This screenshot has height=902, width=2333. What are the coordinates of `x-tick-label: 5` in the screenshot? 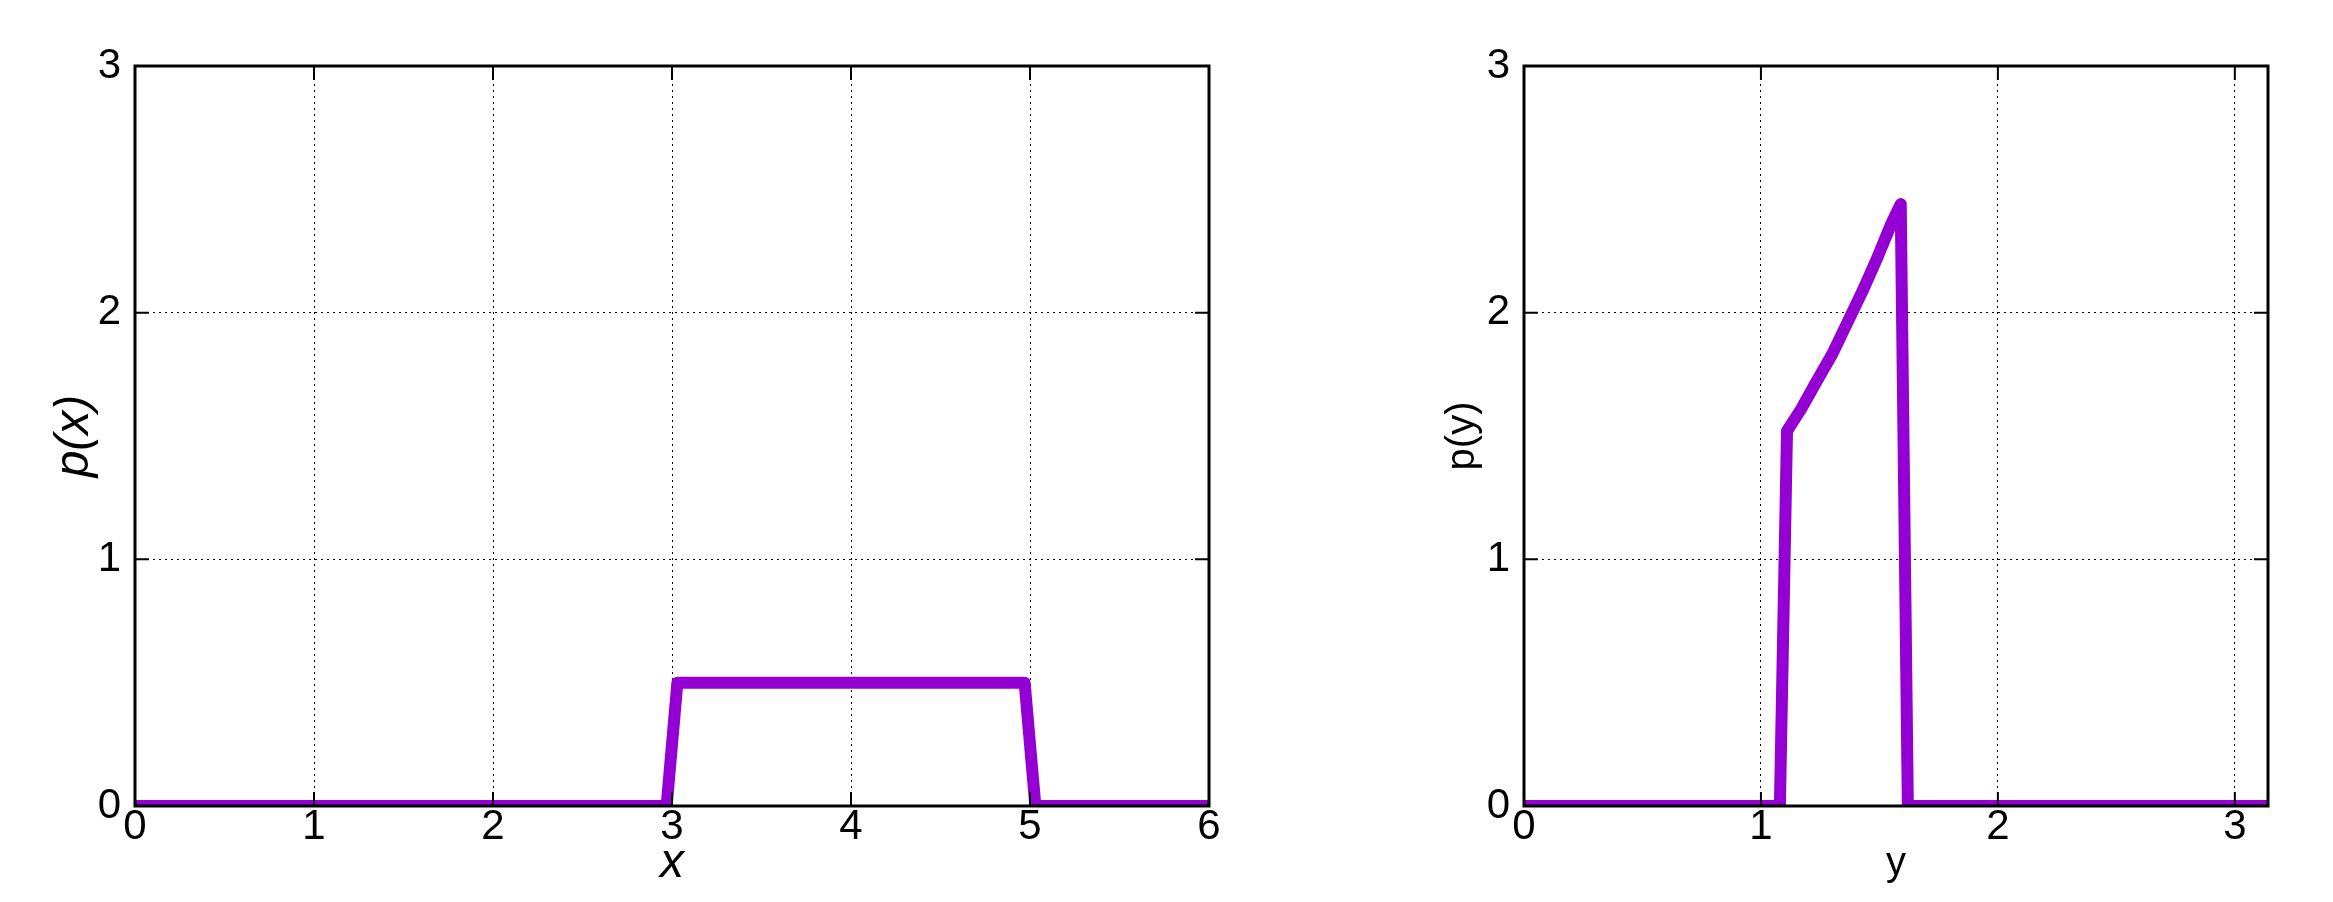 It's located at (1030, 824).